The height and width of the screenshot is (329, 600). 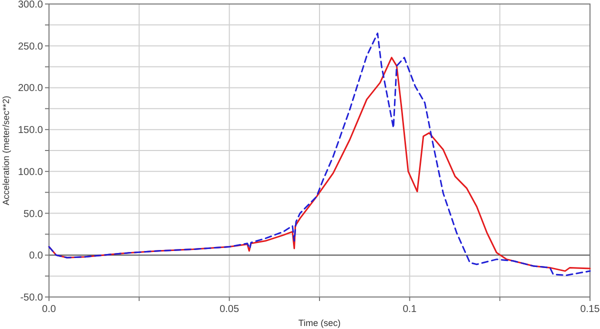 What do you see at coordinates (36, 256) in the screenshot?
I see `y-tick-label: 0.0` at bounding box center [36, 256].